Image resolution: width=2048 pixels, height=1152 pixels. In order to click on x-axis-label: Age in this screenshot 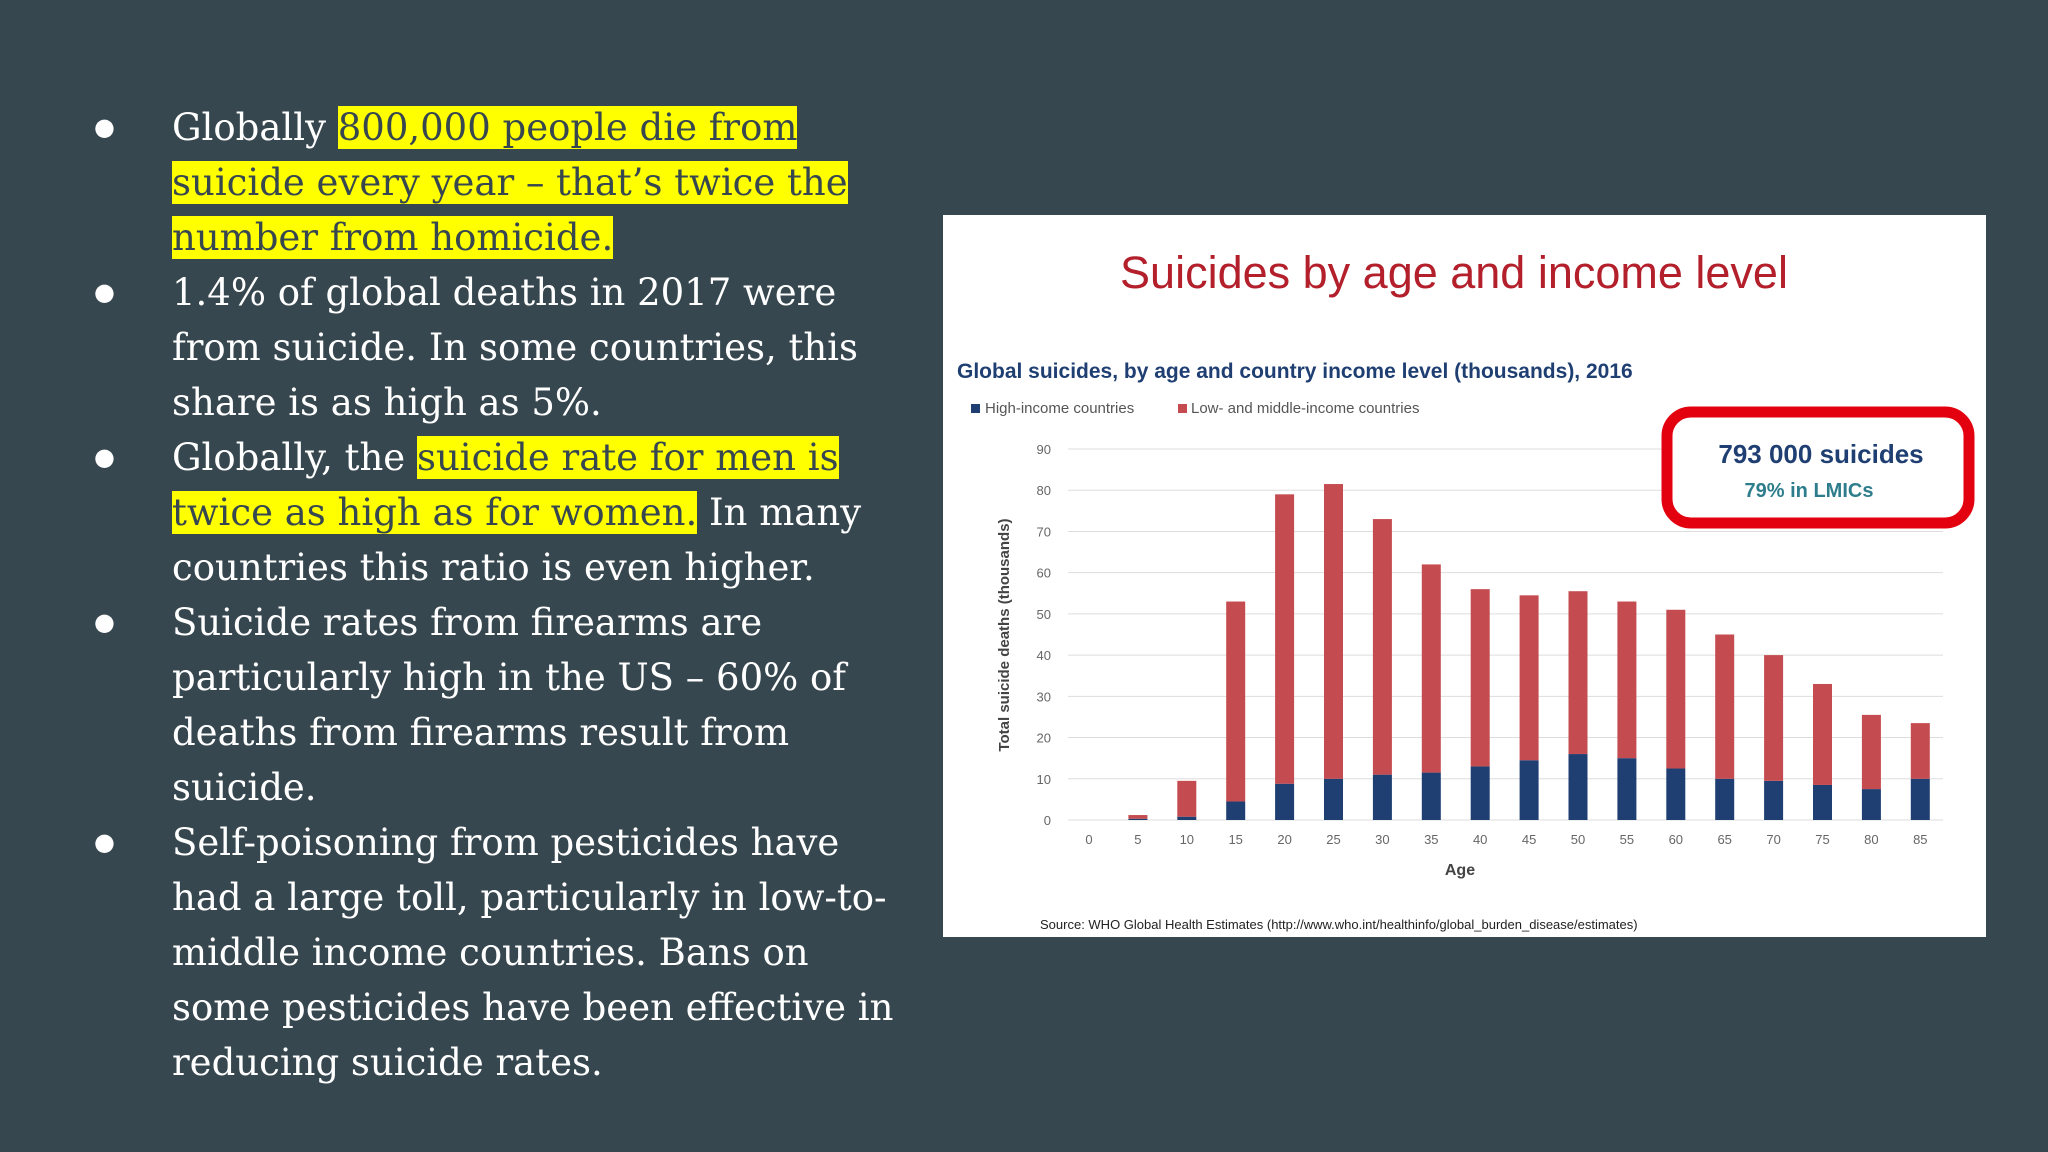, I will do `click(1460, 870)`.